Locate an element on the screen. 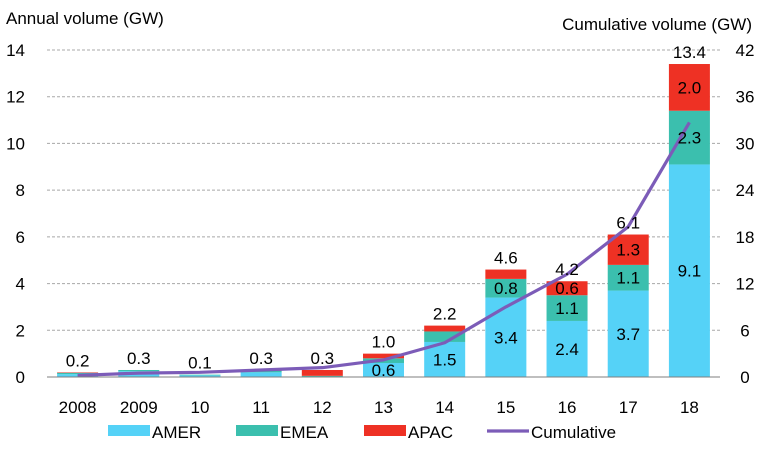 Image resolution: width=768 pixels, height=449 pixels. legend-label: Cumulative is located at coordinates (573, 432).